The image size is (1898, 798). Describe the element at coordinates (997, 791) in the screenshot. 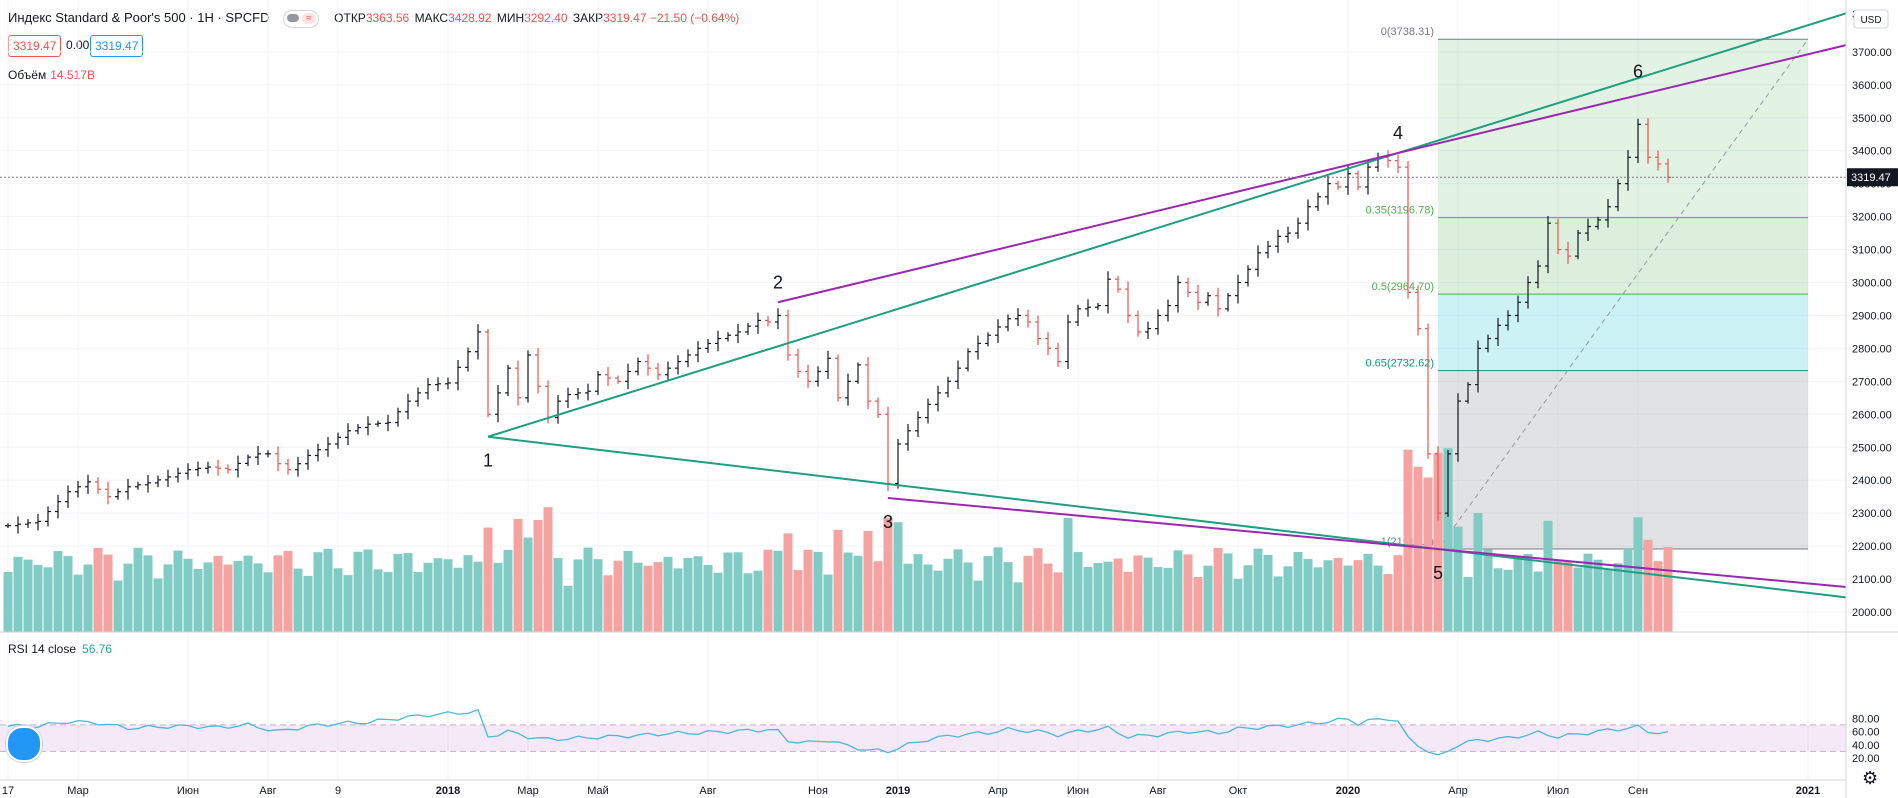

I see `time-tick: Апр` at that location.